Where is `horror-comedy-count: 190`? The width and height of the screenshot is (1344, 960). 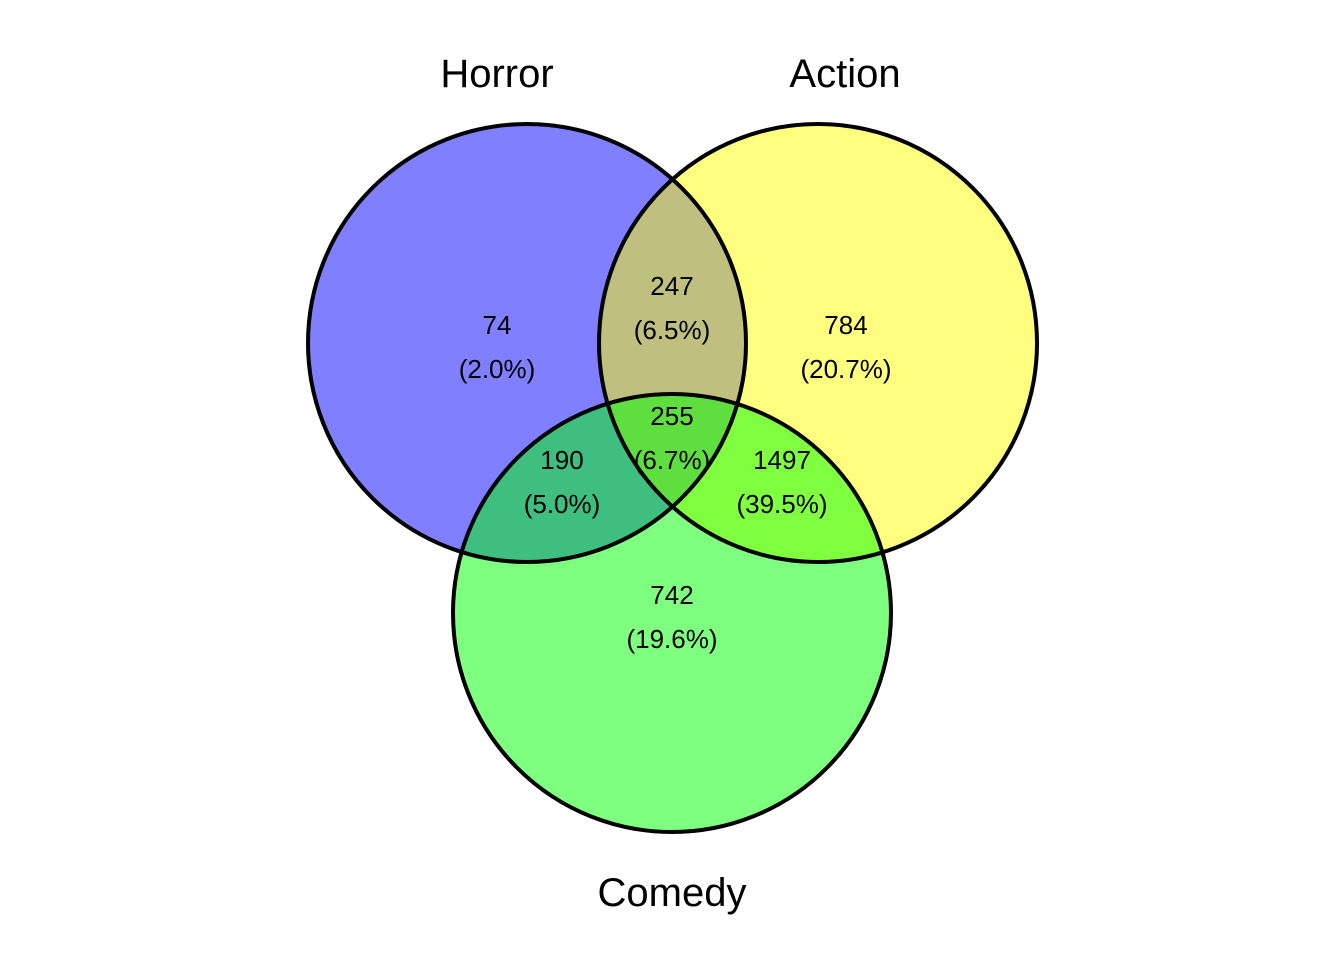 horror-comedy-count: 190 is located at coordinates (561, 460).